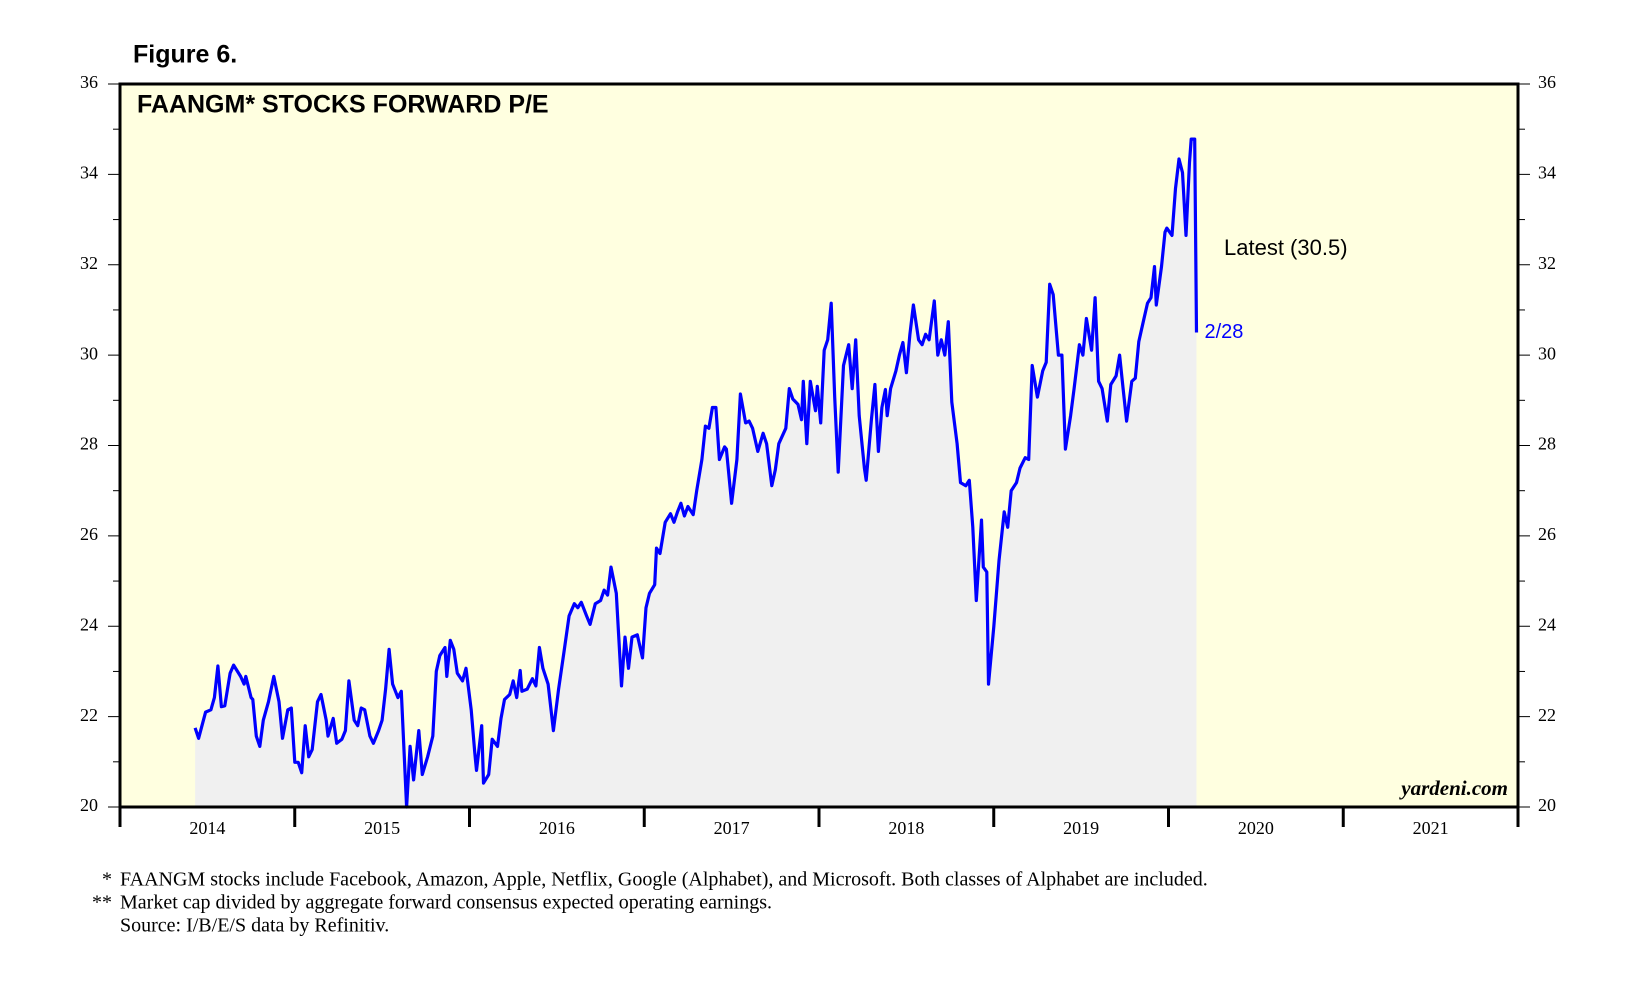  I want to click on y2-tick-label: 30, so click(1547, 353).